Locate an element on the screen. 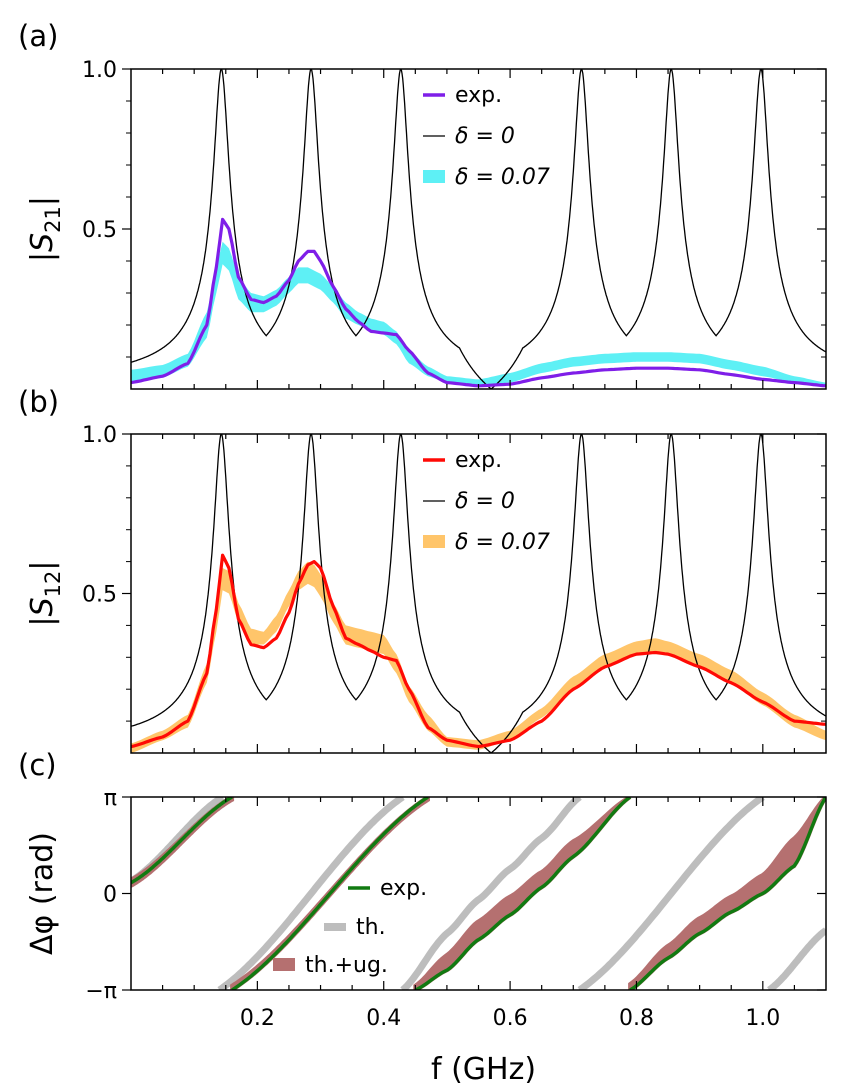 The height and width of the screenshot is (1091, 846). y-axis-label: |S21| is located at coordinates (45, 229).